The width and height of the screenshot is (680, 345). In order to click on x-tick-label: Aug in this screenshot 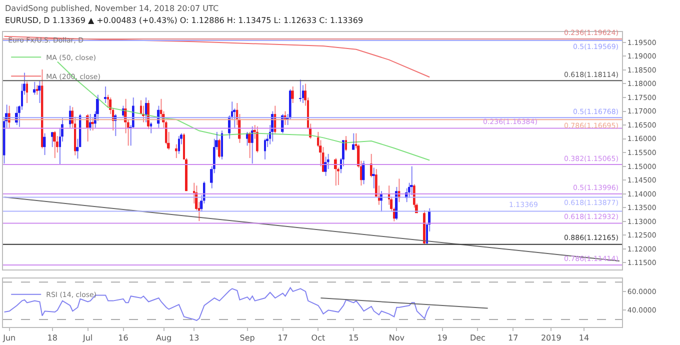, I will do `click(164, 338)`.